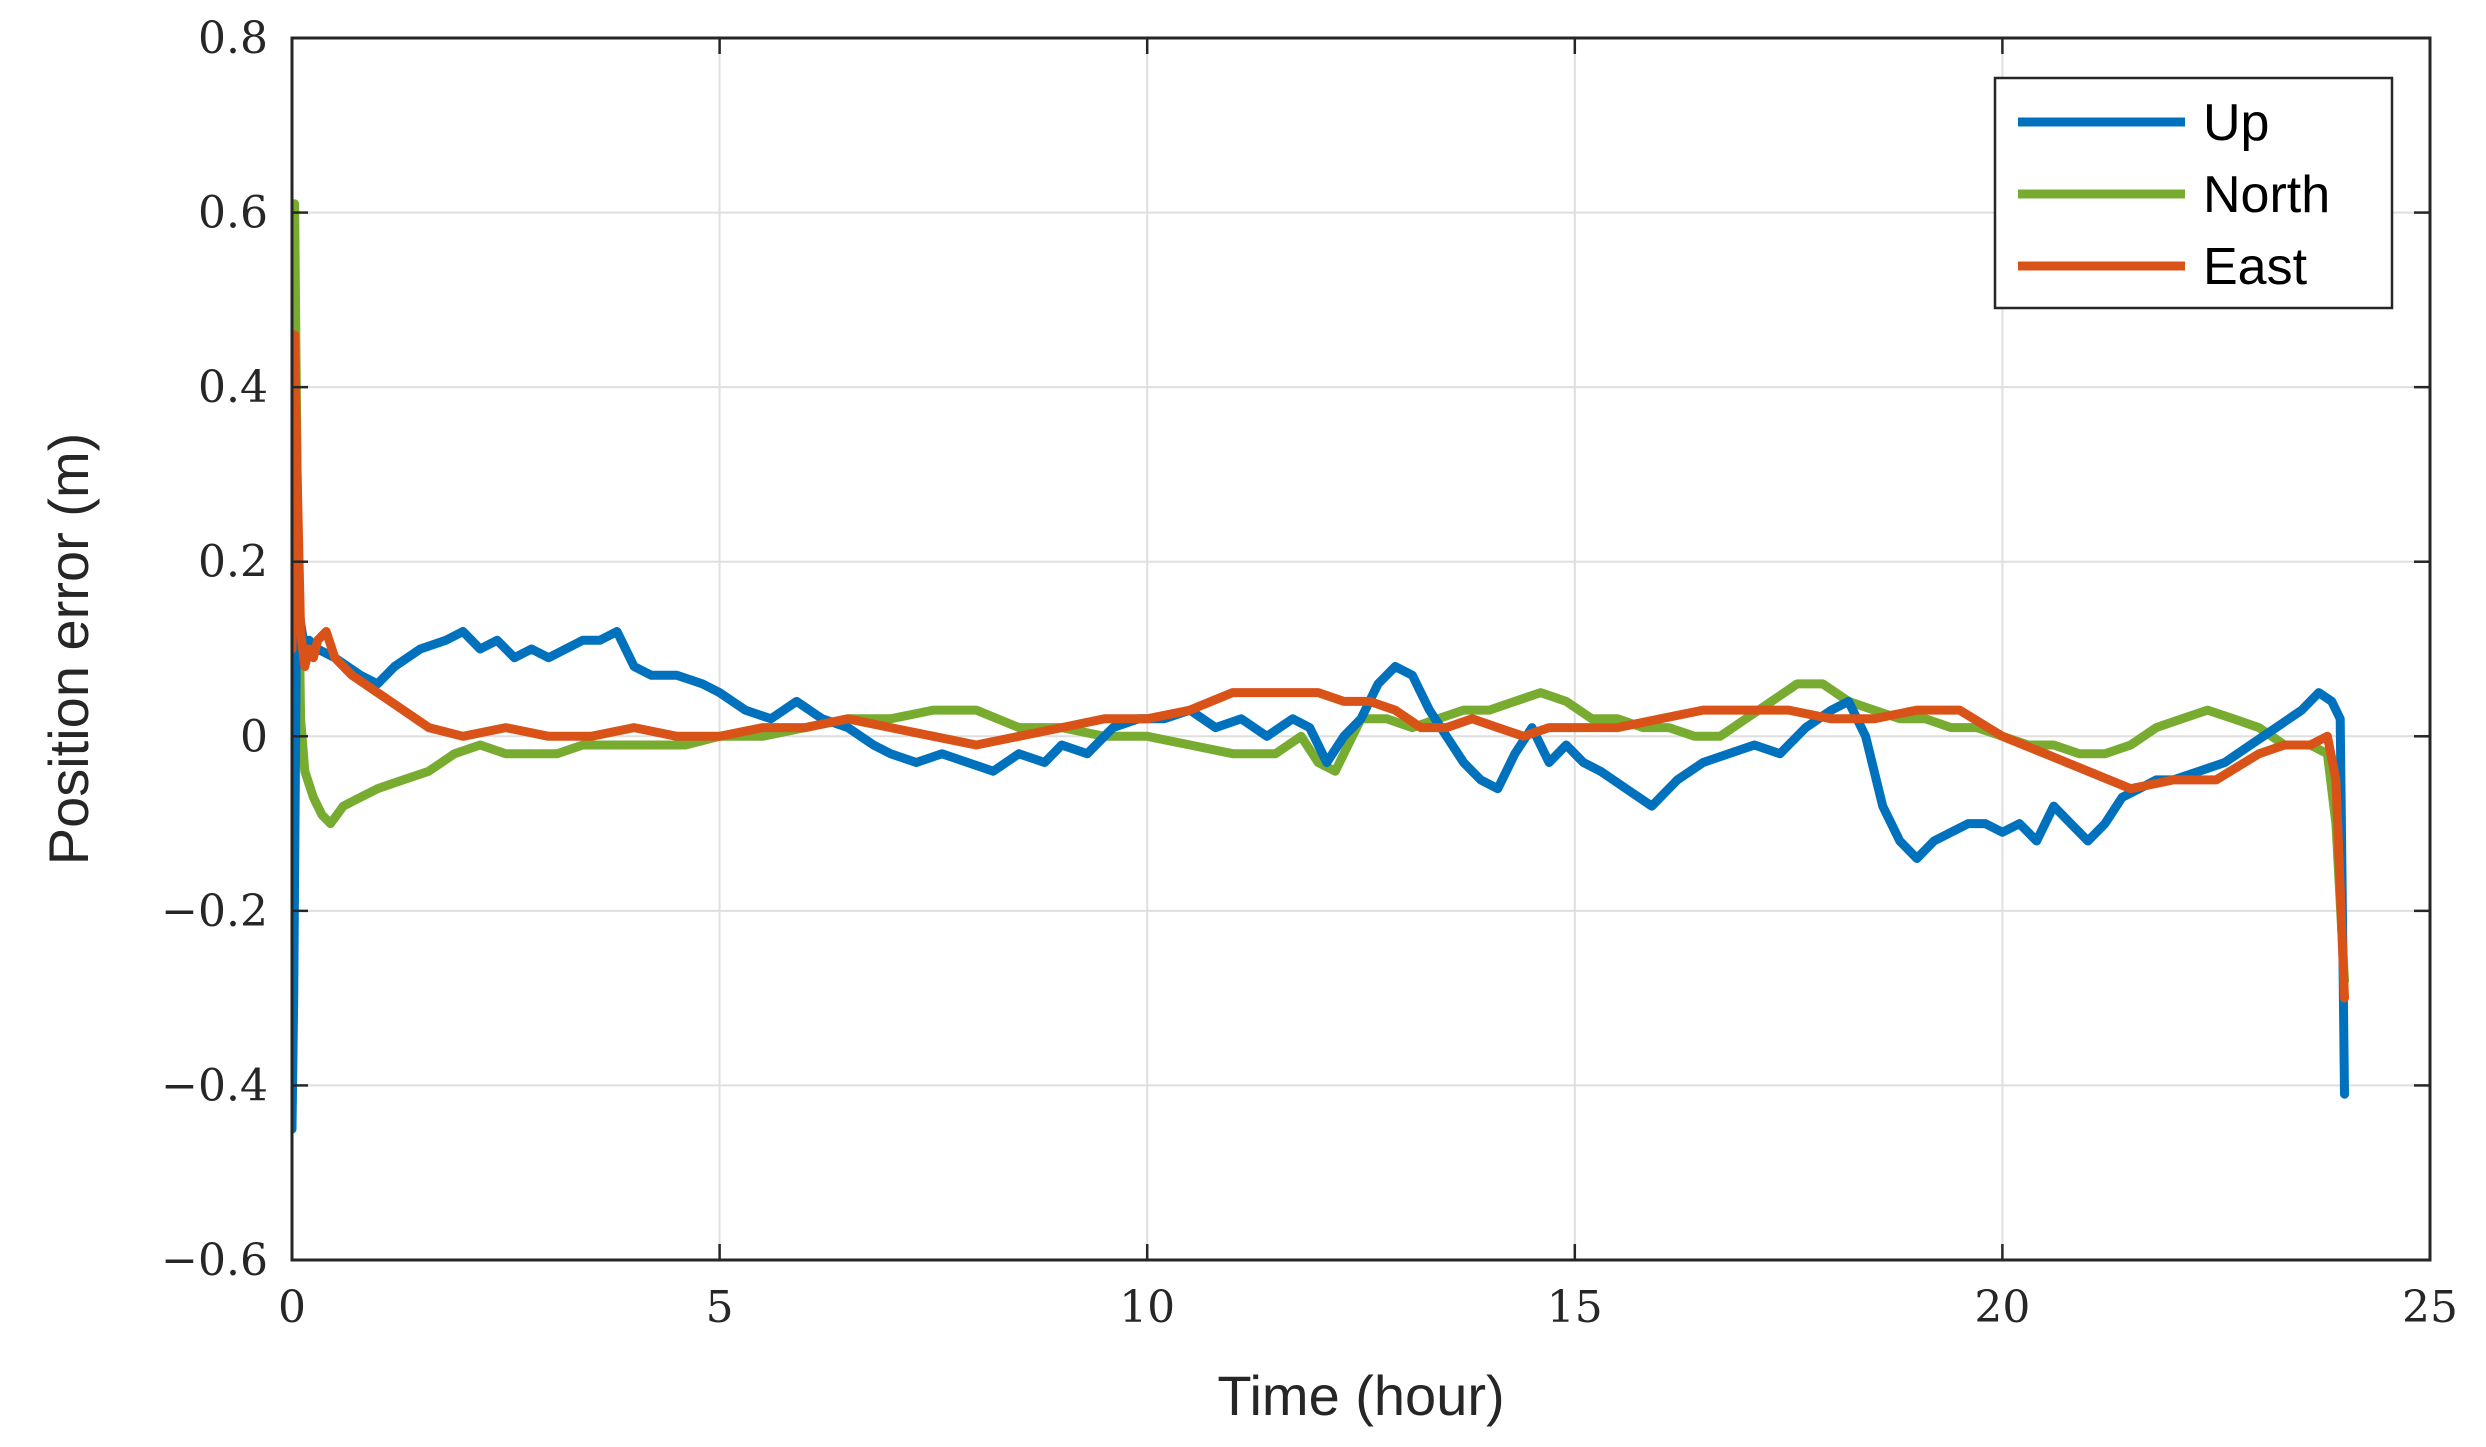 This screenshot has width=2486, height=1447. I want to click on x-tick-label: 15, so click(1575, 1307).